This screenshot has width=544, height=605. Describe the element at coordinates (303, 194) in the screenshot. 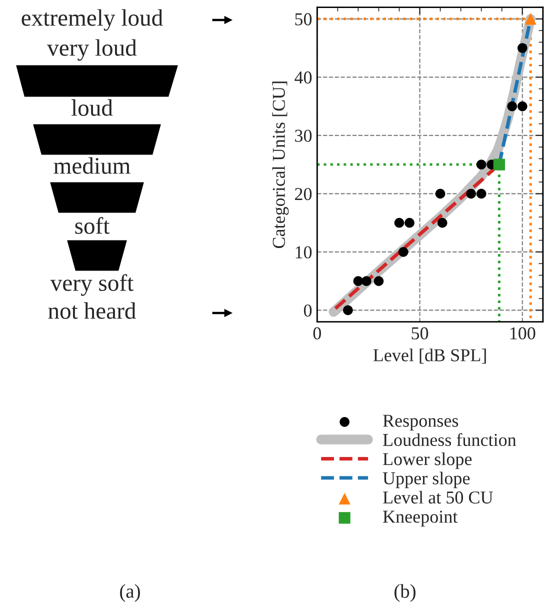

I see `y-tick-label: 20` at that location.